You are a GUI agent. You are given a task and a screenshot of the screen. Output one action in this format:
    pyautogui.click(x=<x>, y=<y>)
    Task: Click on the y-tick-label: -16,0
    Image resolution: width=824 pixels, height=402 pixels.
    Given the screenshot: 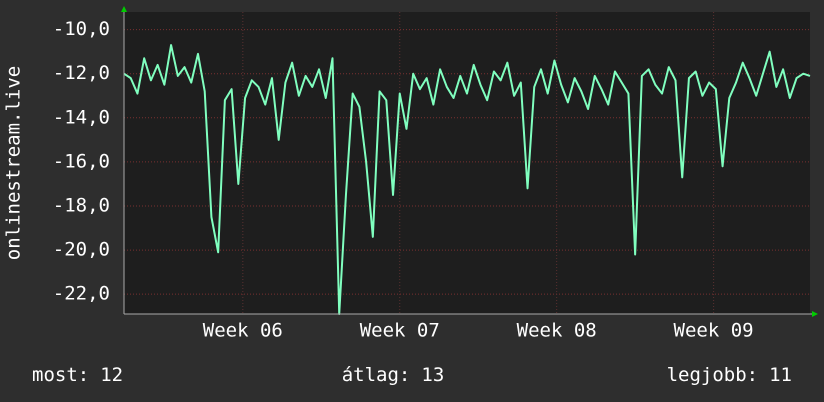 What is the action you would take?
    pyautogui.click(x=81, y=161)
    